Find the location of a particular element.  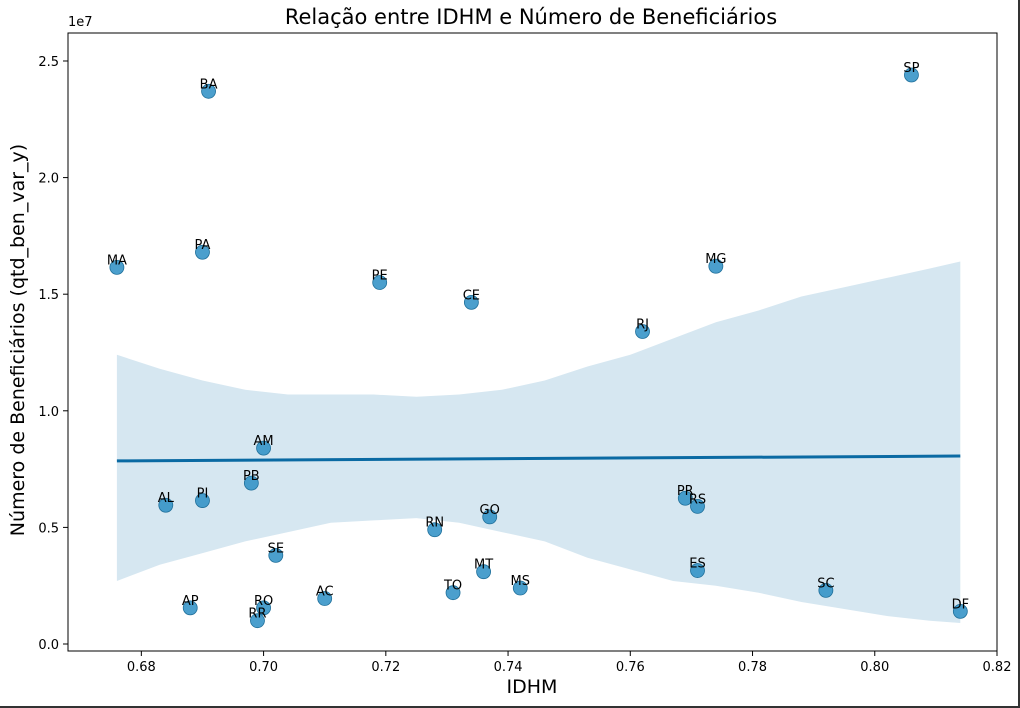

x-tick-label: 0.70 is located at coordinates (263, 667).